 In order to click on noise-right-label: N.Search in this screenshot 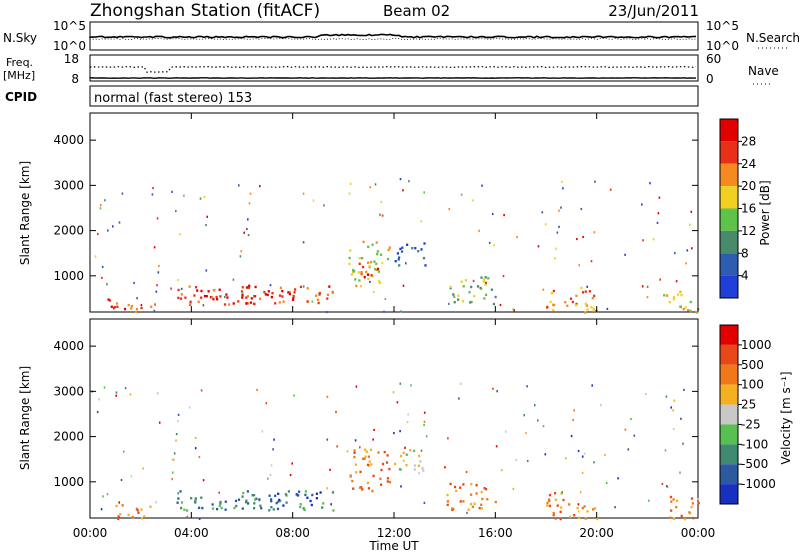, I will do `click(773, 38)`.